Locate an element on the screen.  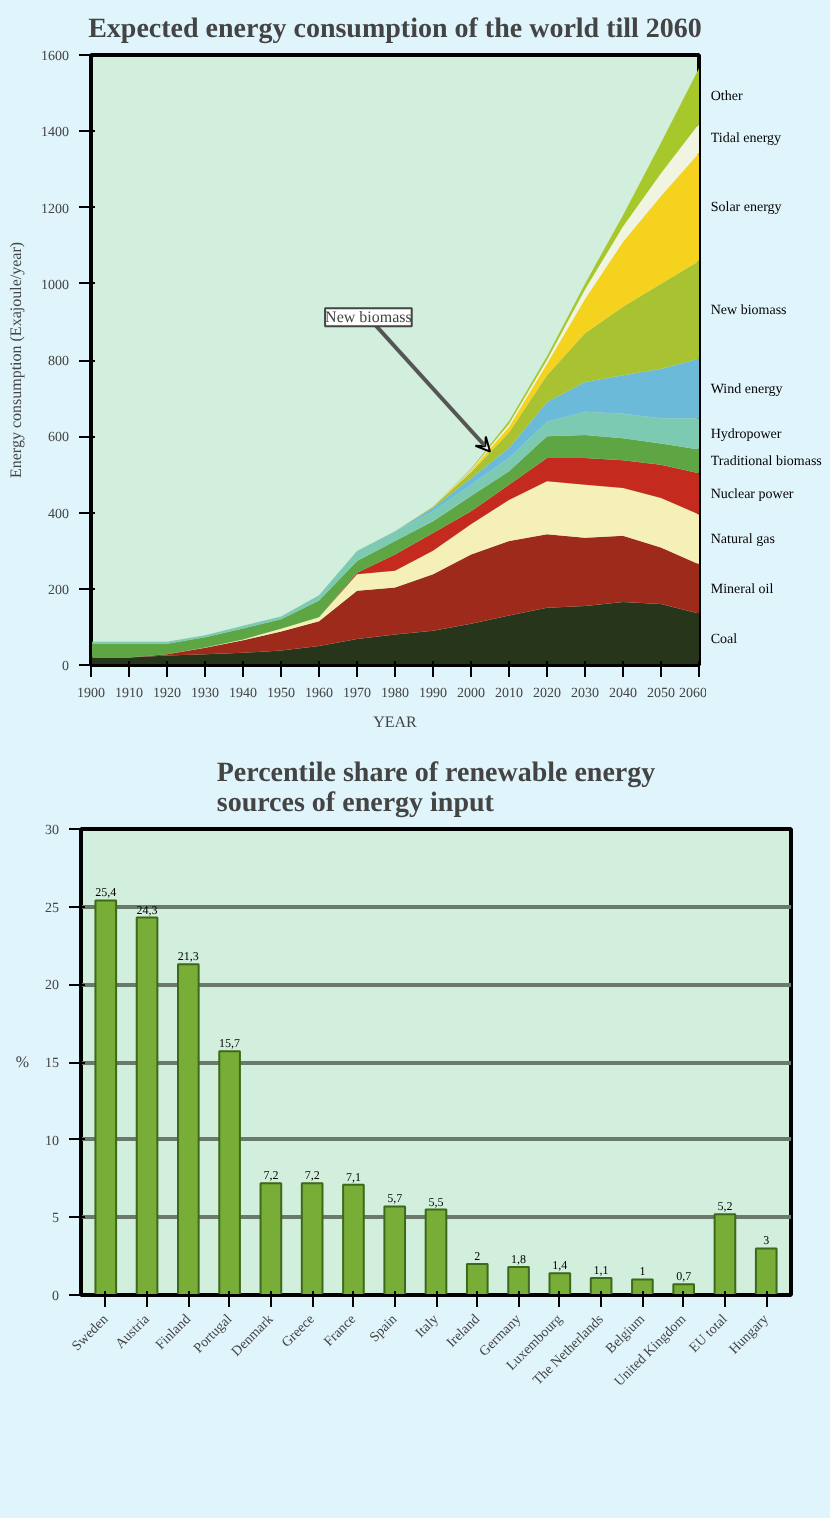
chart-title: Expected energy consumption of the world till 2060 is located at coordinates (395, 30).